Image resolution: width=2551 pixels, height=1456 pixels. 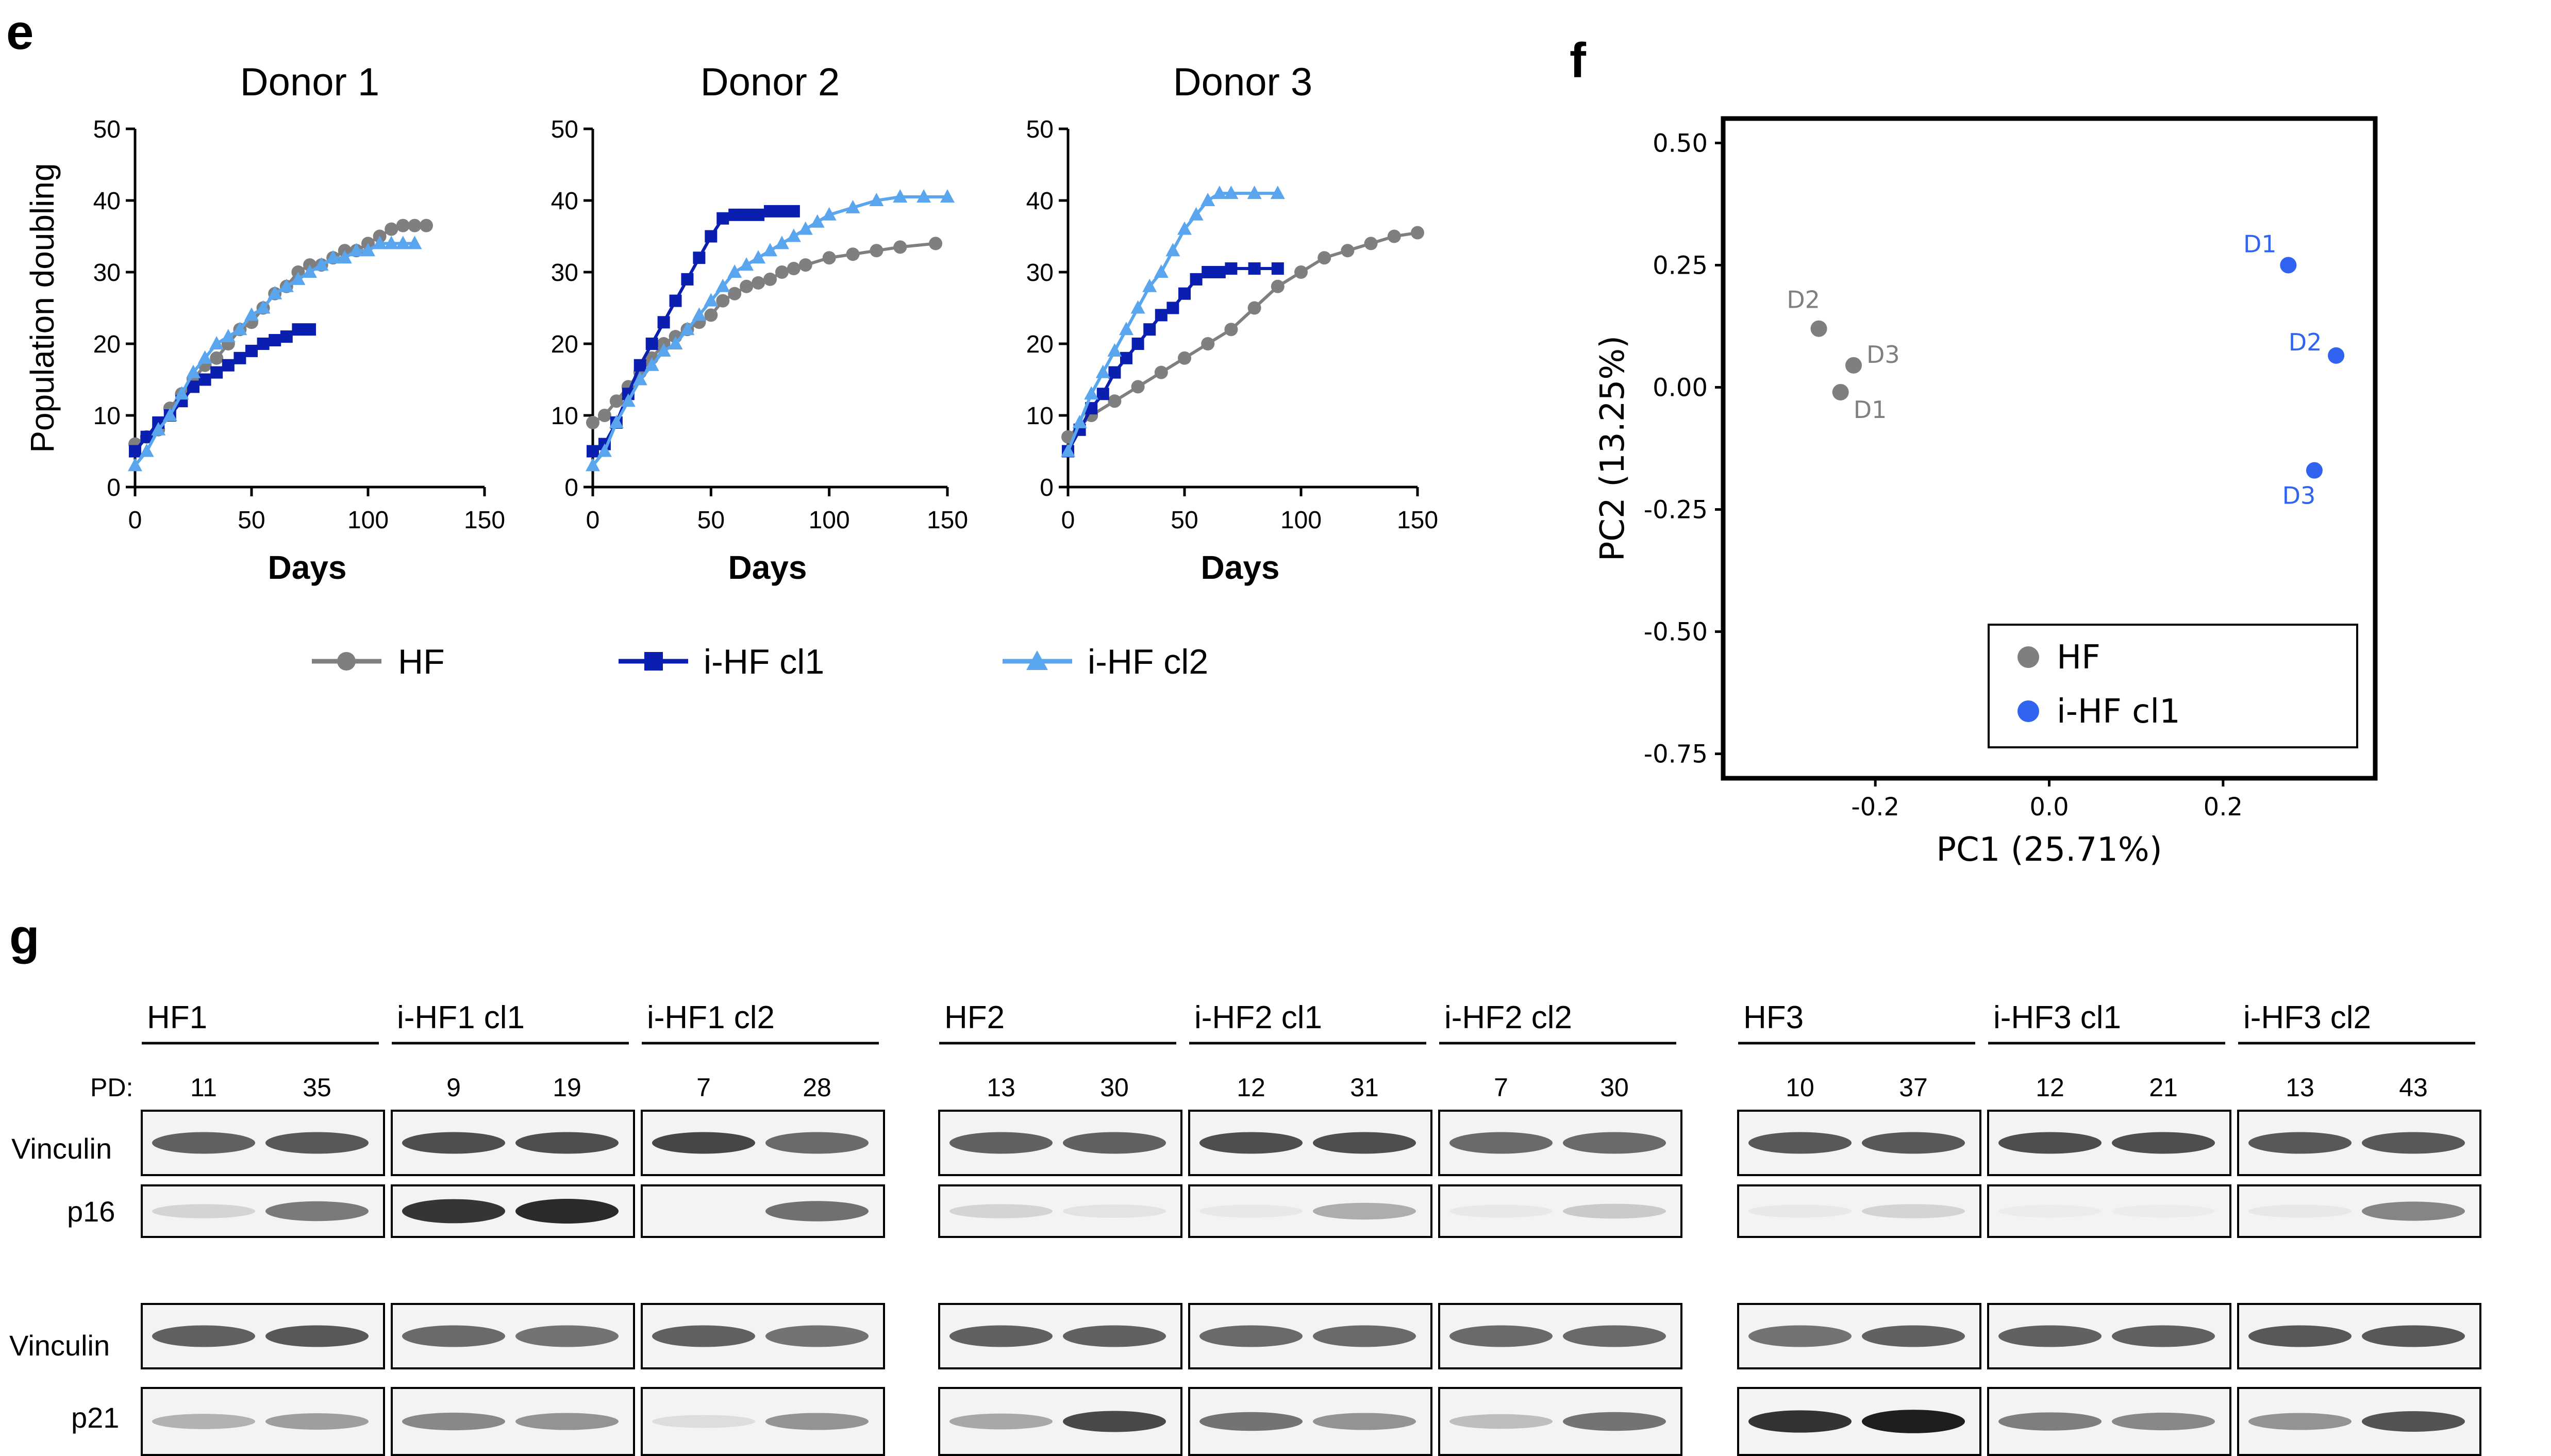 I want to click on pd-value: 13, so click(x=1001, y=1088).